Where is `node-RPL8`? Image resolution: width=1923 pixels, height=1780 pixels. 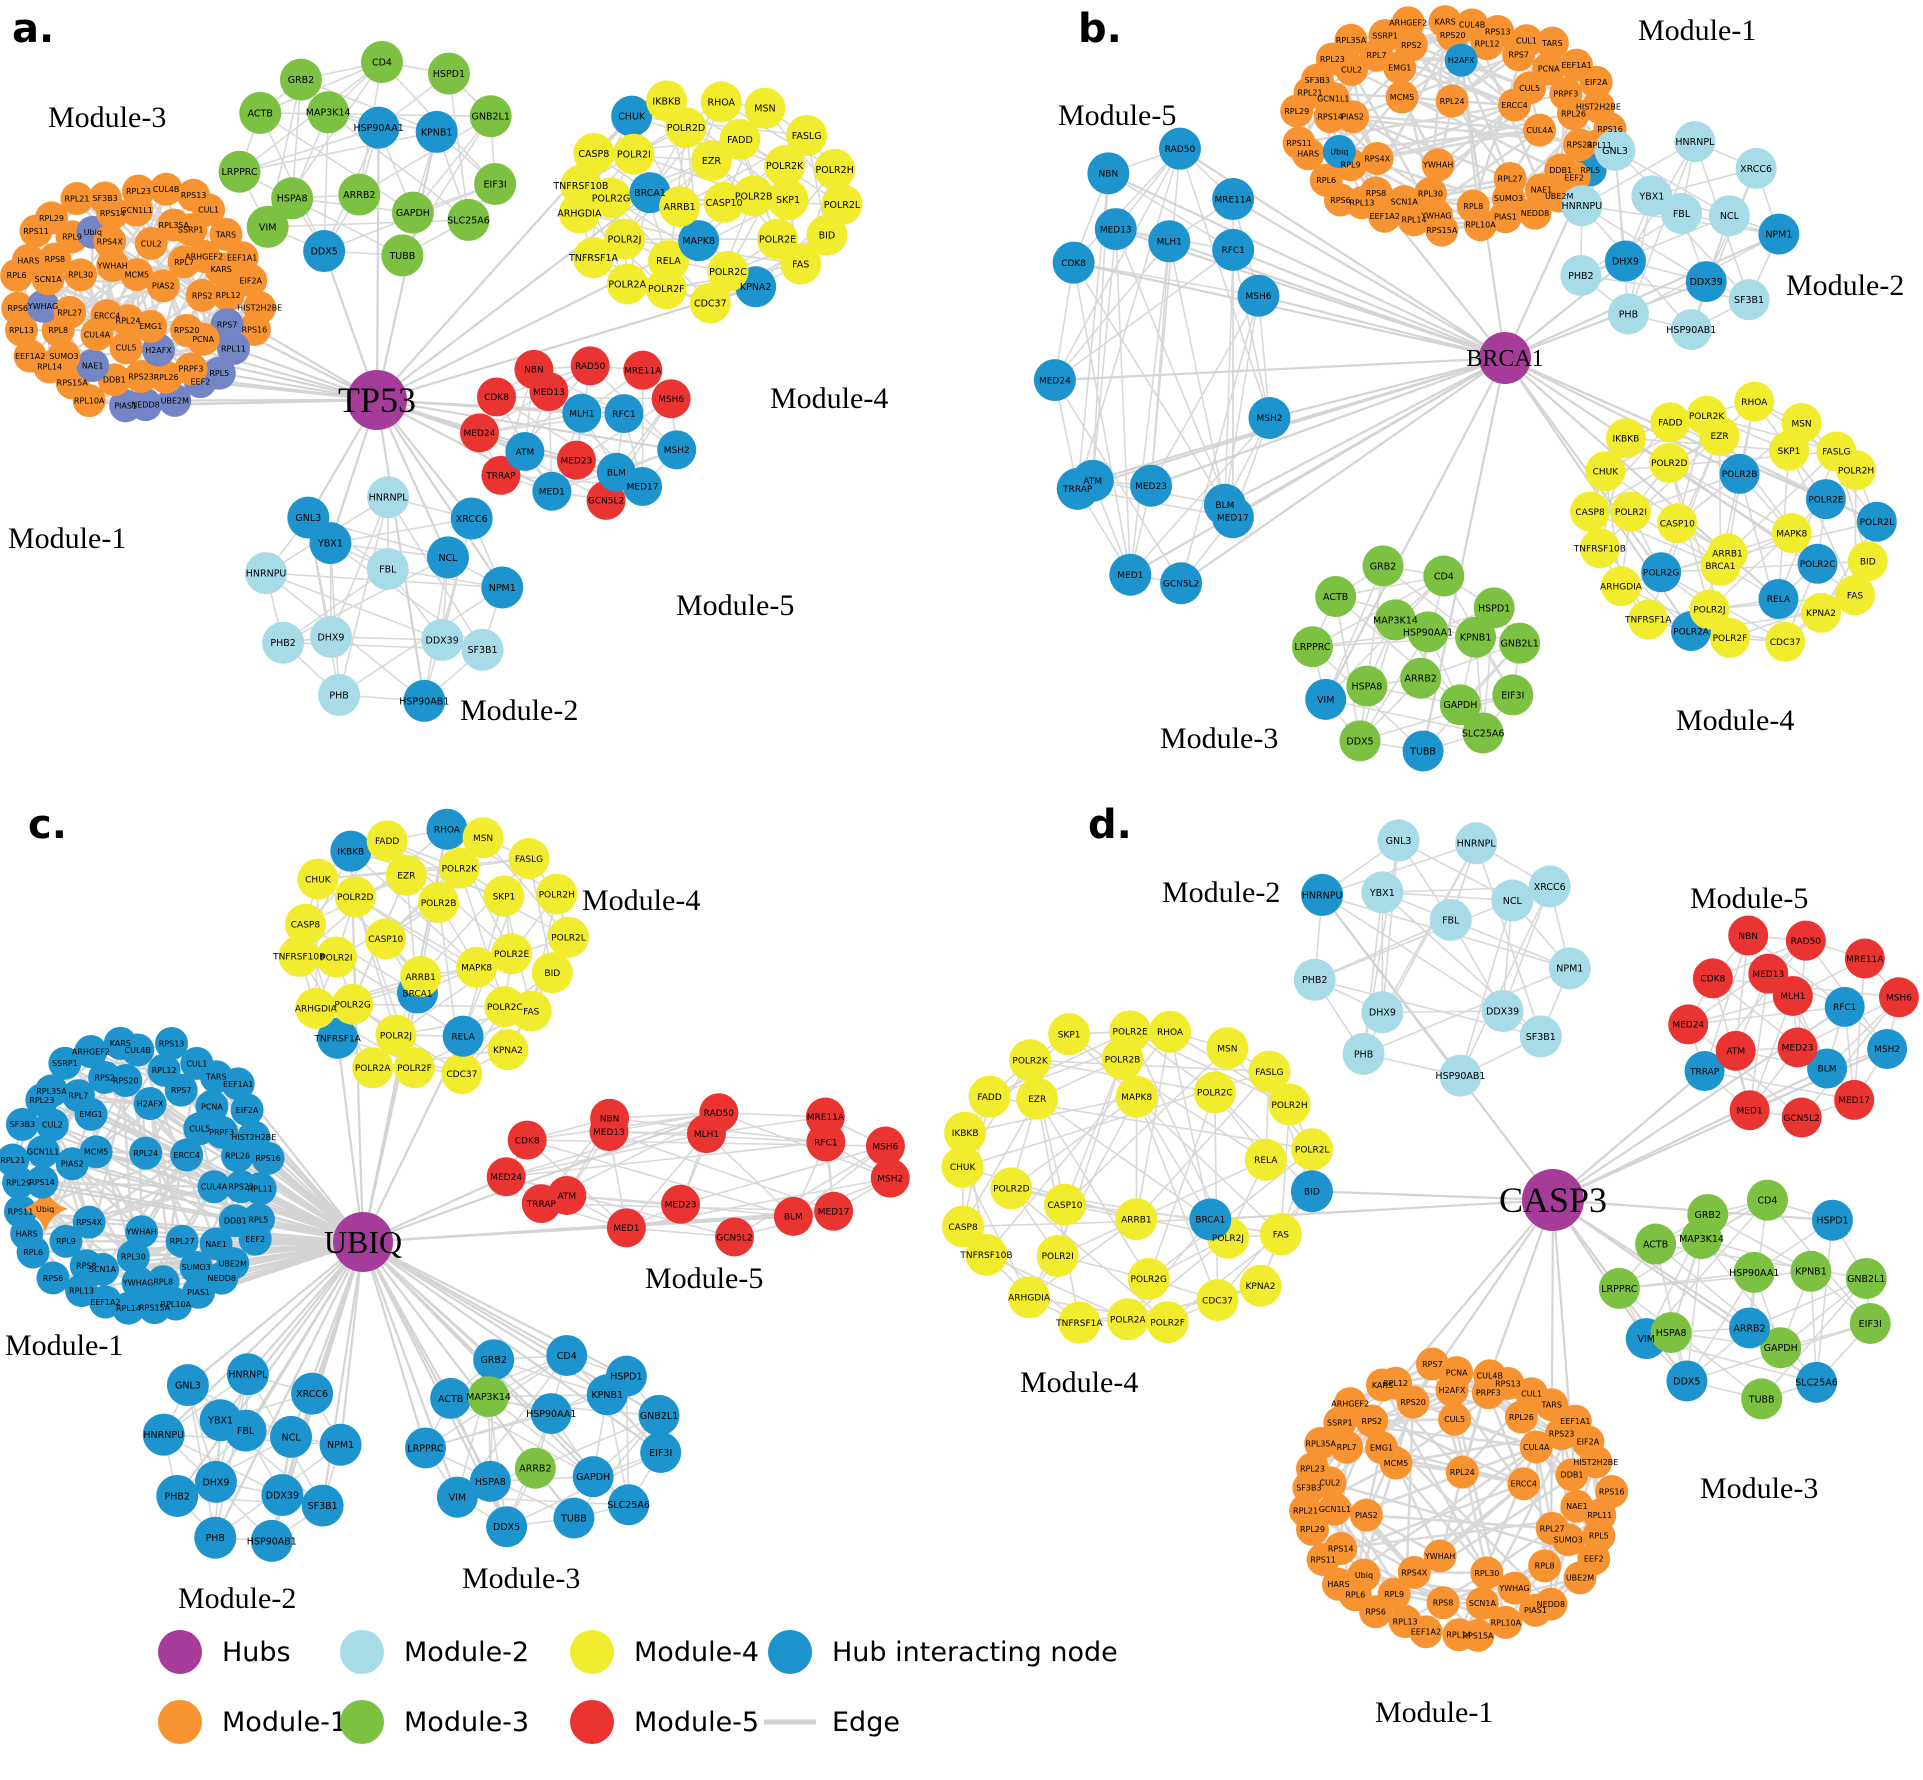
node-RPL8 is located at coordinates (1544, 1565).